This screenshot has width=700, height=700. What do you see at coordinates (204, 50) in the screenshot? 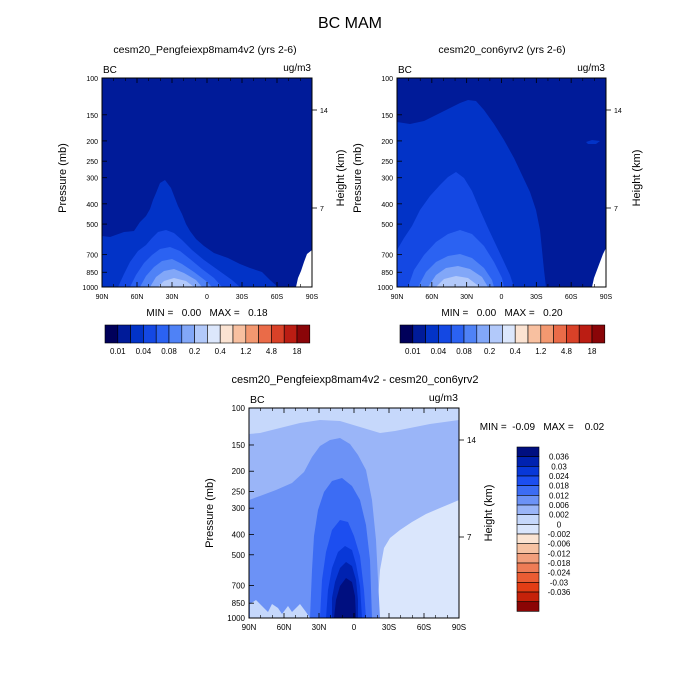
I see `panel-title: cesm20_Pengfeiexp8mam4v2 (yrs 2-6)` at bounding box center [204, 50].